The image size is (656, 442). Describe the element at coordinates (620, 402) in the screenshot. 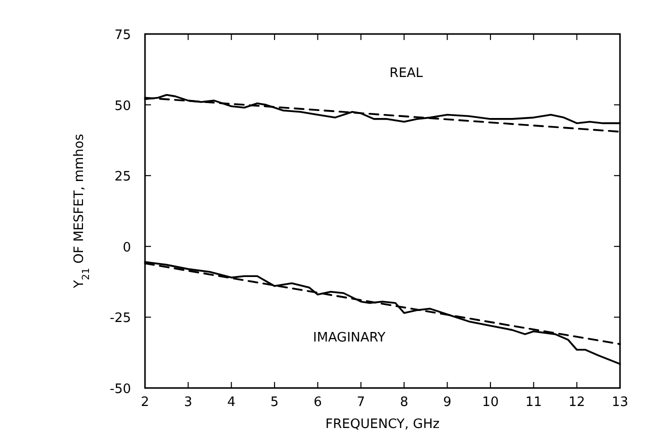

I see `x-tick-label: 13` at that location.